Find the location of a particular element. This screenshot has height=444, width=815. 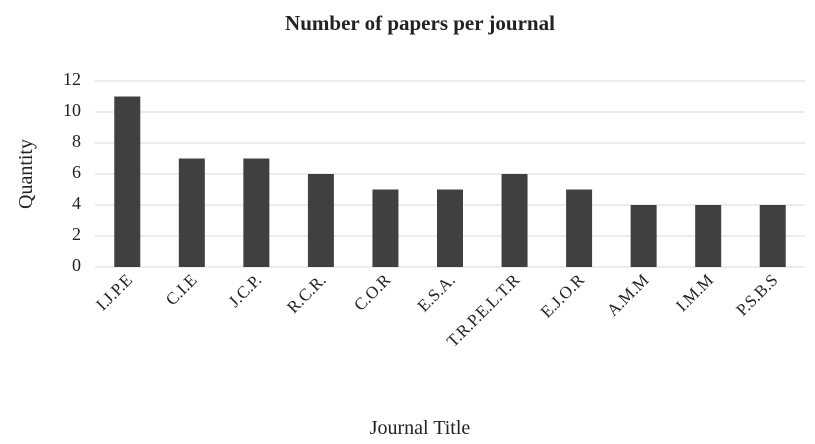

x-tick-label: A.M.M is located at coordinates (628, 295).